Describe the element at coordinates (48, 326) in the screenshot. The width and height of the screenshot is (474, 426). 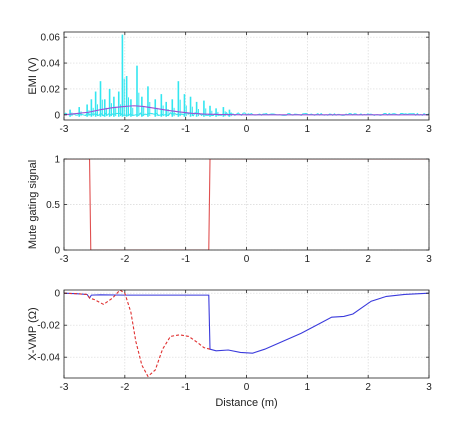
I see `y-tick-label: -0.02` at that location.